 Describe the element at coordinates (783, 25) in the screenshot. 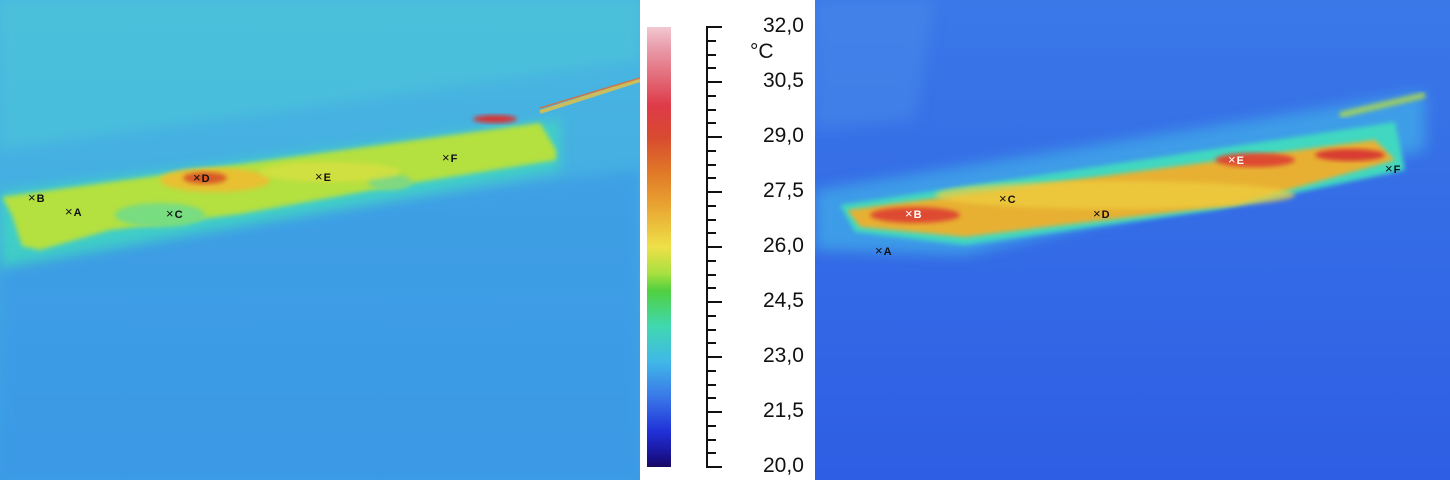

I see `scale-tick-label: 32,0` at that location.